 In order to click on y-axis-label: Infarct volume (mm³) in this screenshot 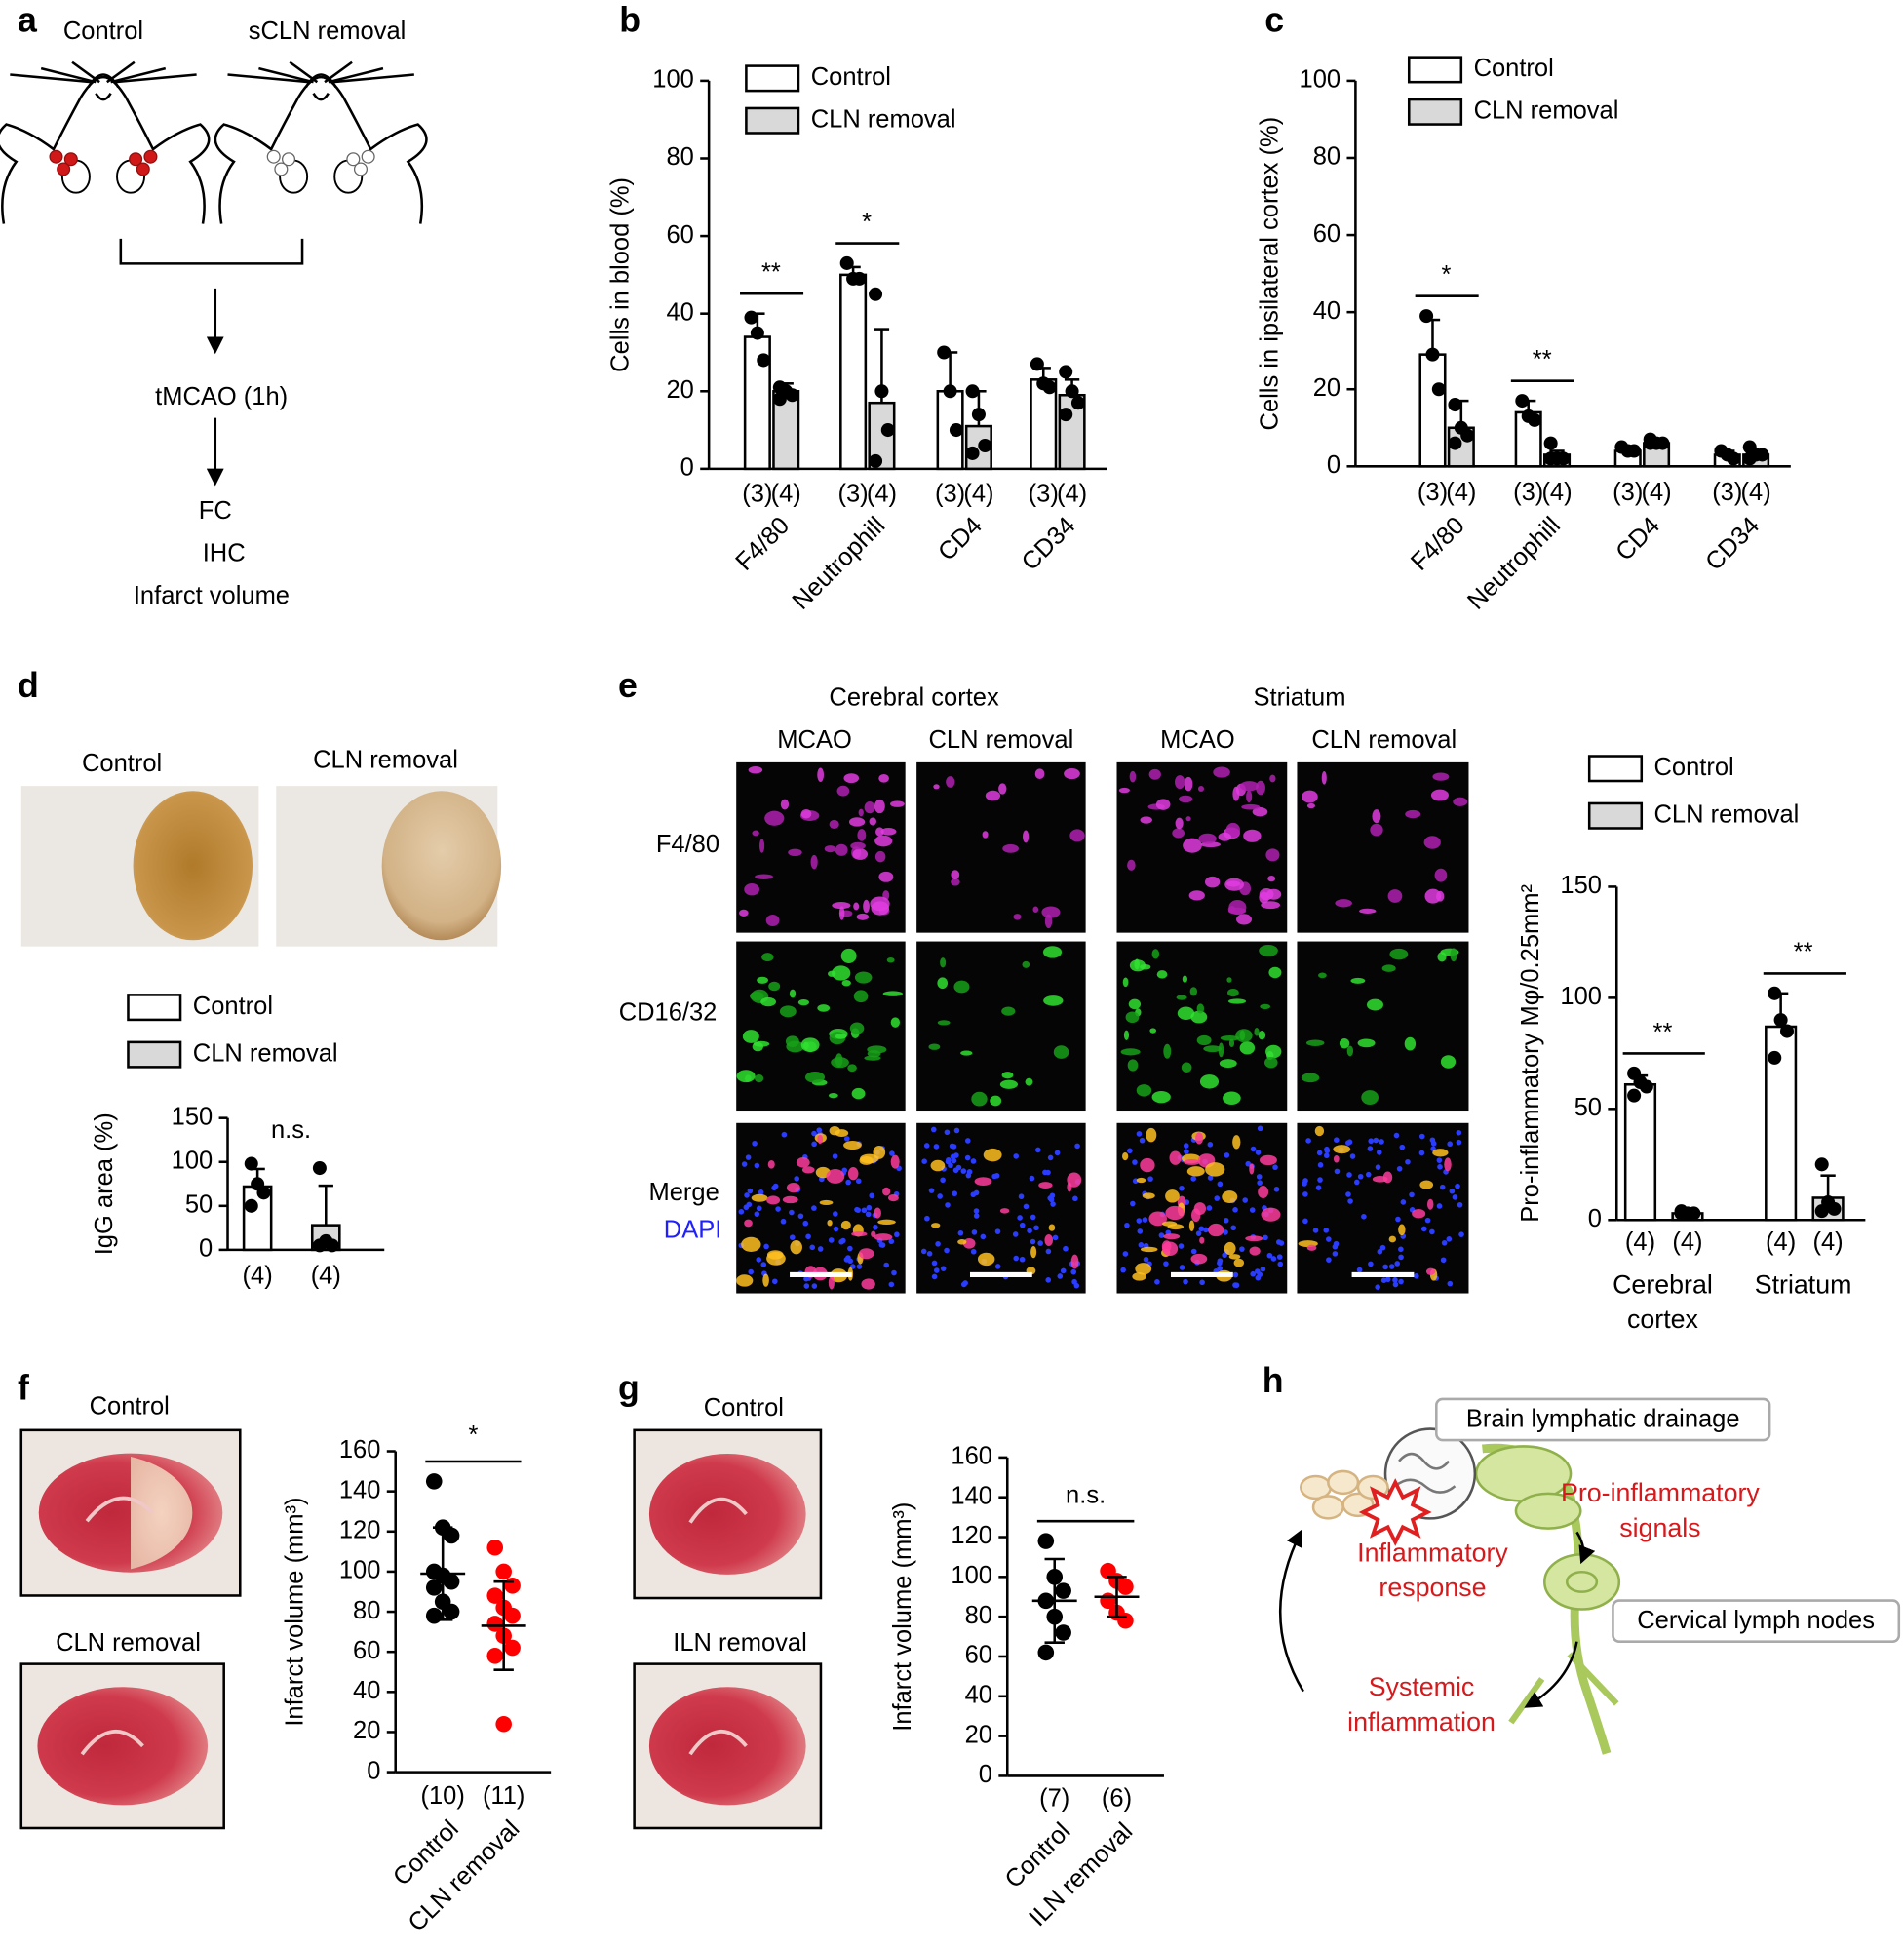, I will do `click(902, 1617)`.